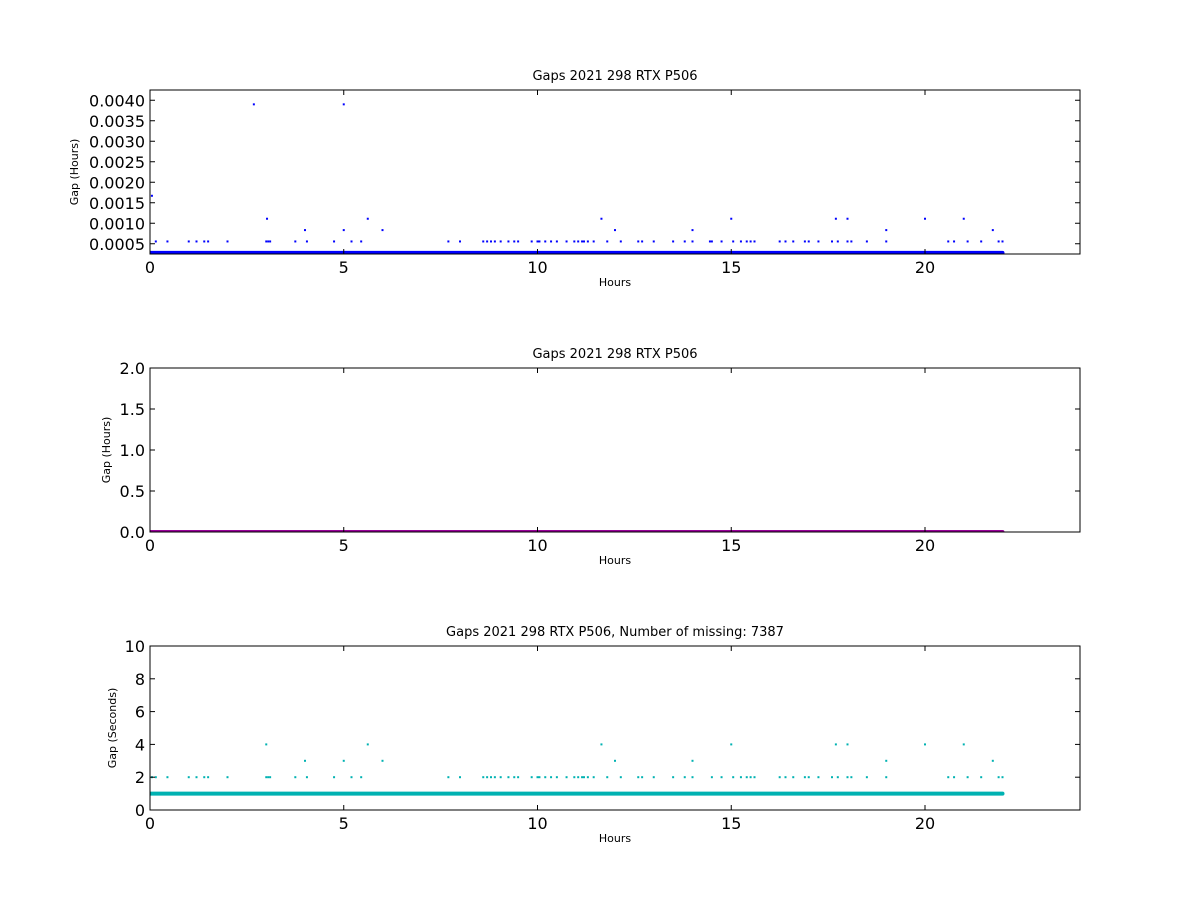  What do you see at coordinates (344, 823) in the screenshot?
I see `x-tick-label: 5` at bounding box center [344, 823].